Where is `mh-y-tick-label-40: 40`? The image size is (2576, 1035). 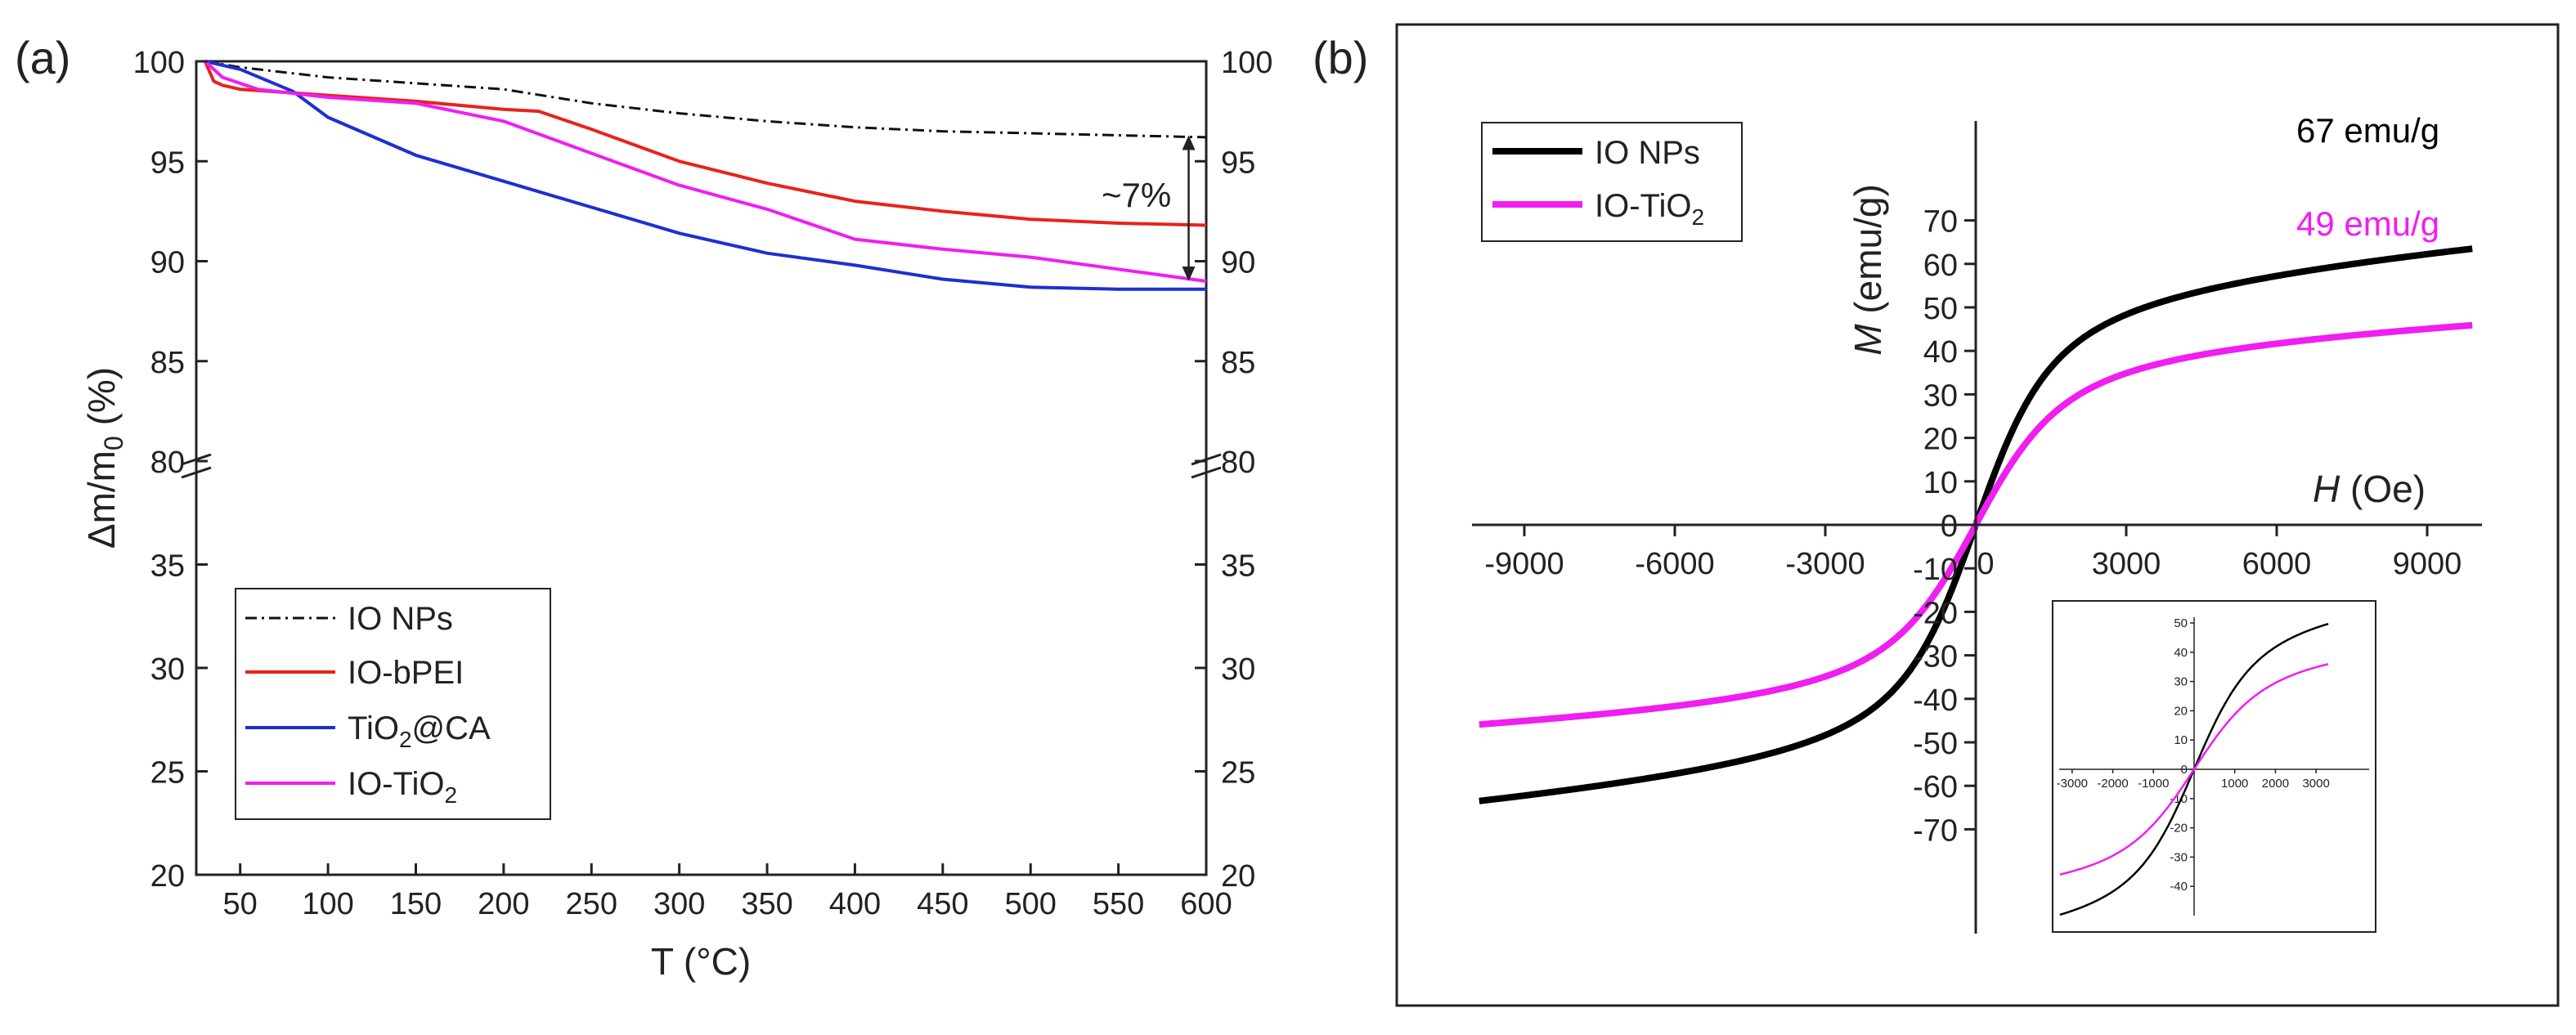
mh-y-tick-label-40: 40 is located at coordinates (1941, 352).